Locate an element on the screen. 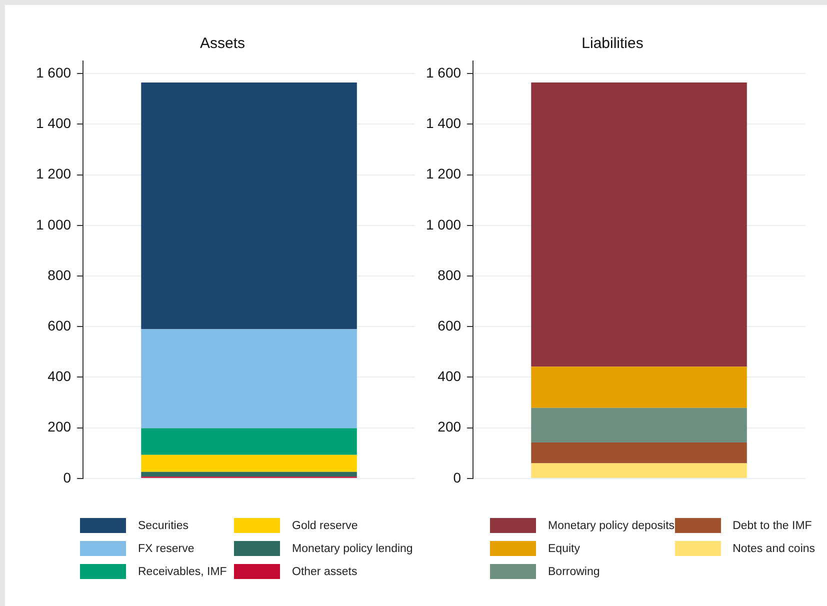  legend-label: Notes and coins is located at coordinates (774, 548).